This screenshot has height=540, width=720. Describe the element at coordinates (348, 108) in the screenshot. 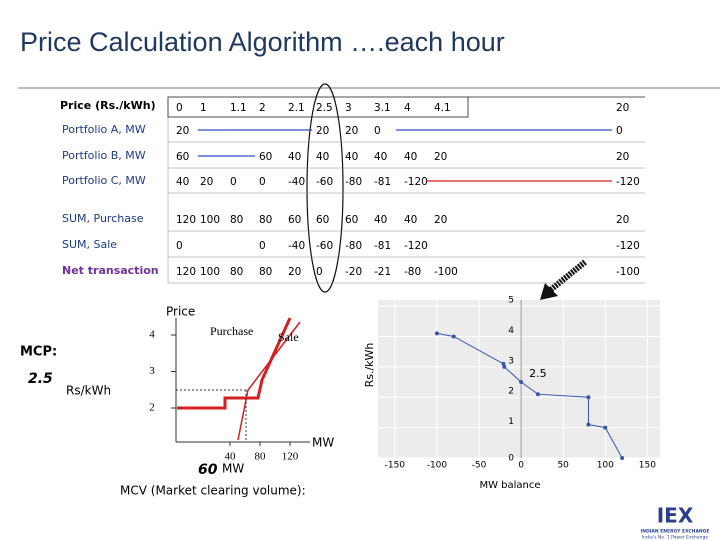

I see `price-header: 3` at that location.